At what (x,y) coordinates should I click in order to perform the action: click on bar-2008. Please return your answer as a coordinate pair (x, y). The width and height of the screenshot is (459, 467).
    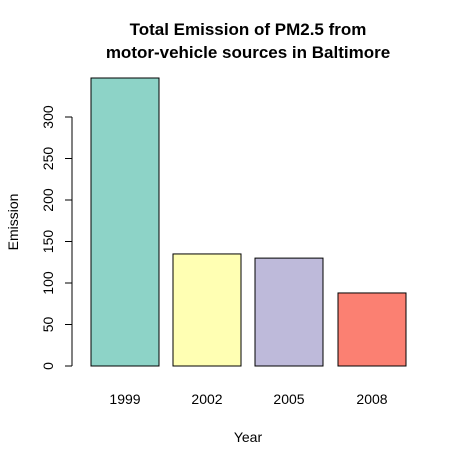
    Looking at the image, I should click on (372, 329).